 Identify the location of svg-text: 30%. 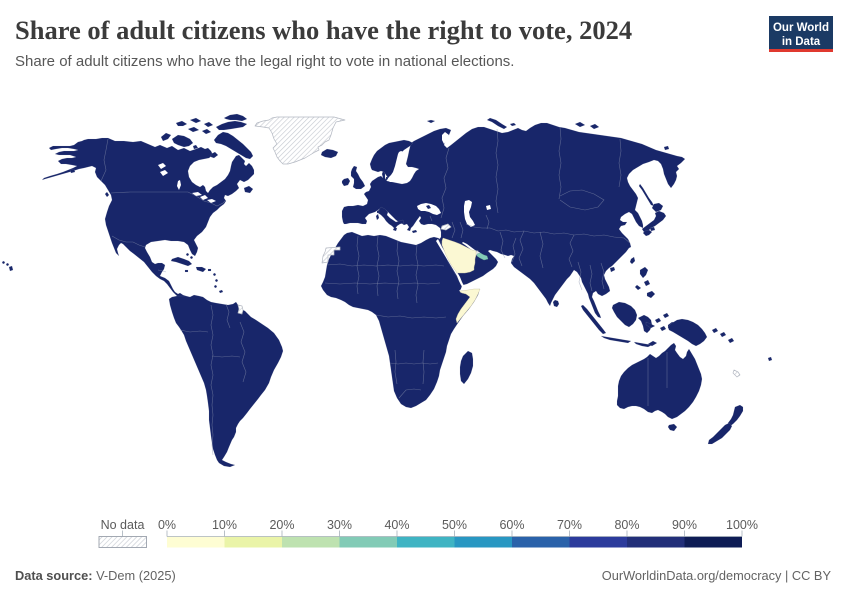
(339, 525).